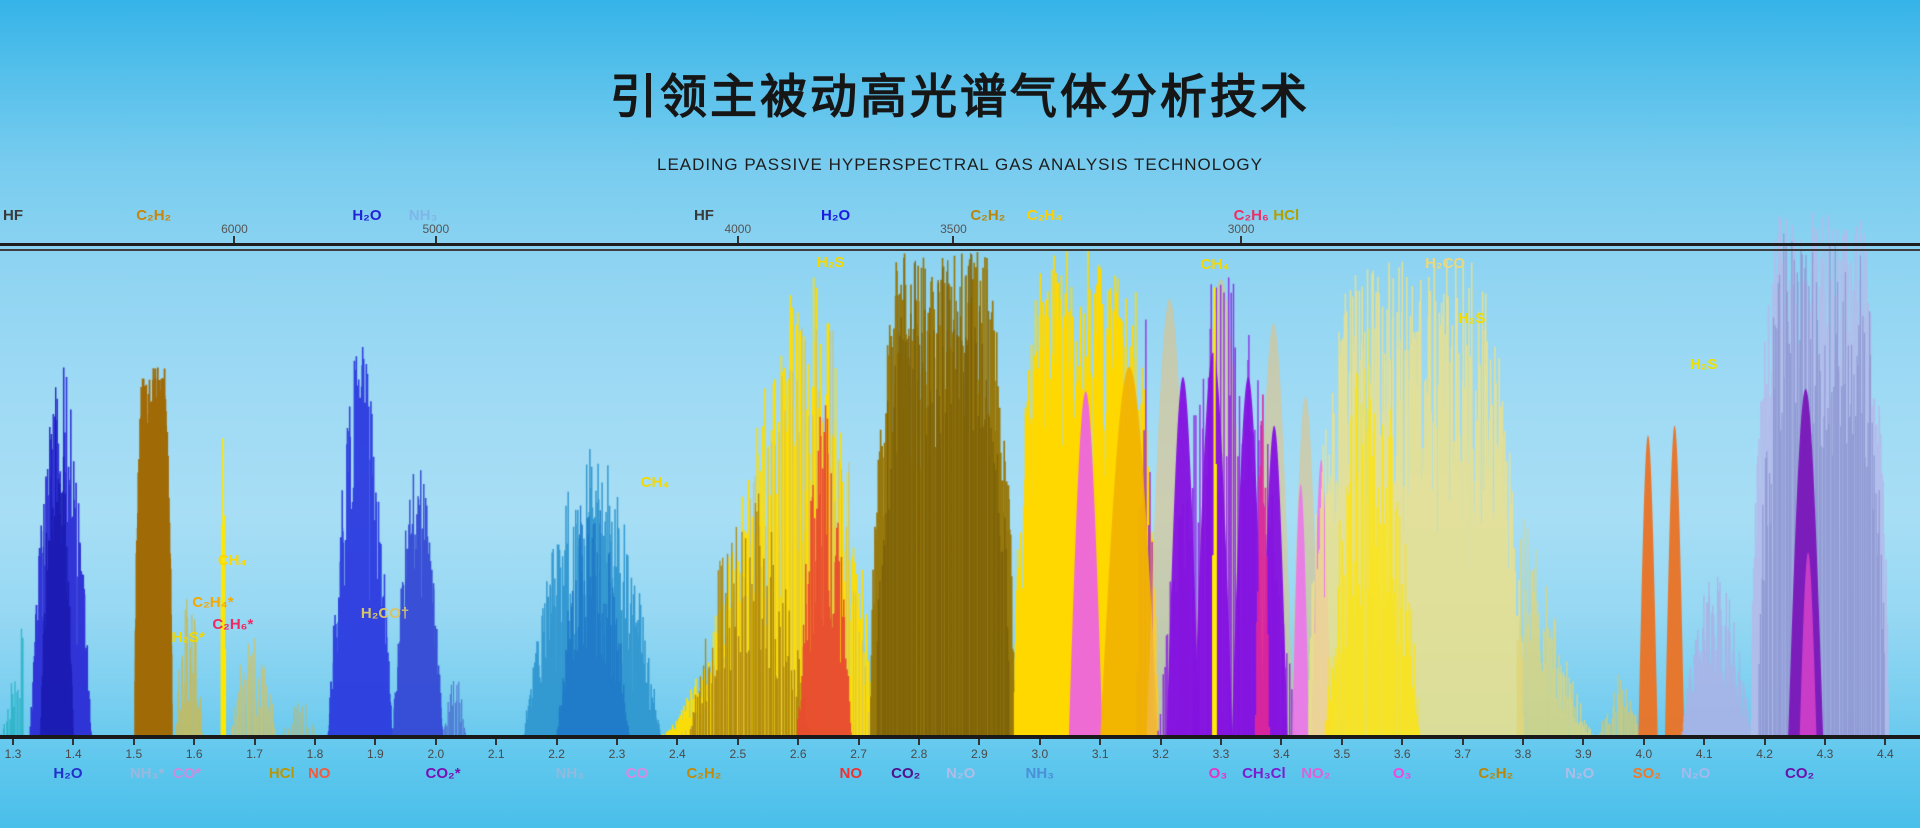 The width and height of the screenshot is (1920, 828). Describe the element at coordinates (213, 602) in the screenshot. I see `chart-gas-label: C₂H₄*` at that location.